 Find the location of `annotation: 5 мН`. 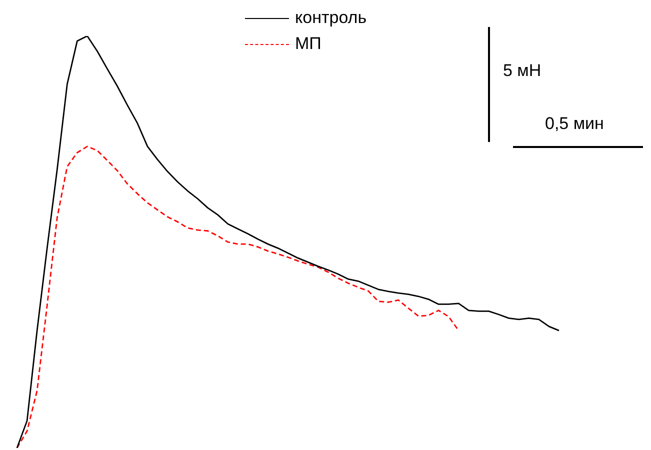

annotation: 5 мН is located at coordinates (522, 71).